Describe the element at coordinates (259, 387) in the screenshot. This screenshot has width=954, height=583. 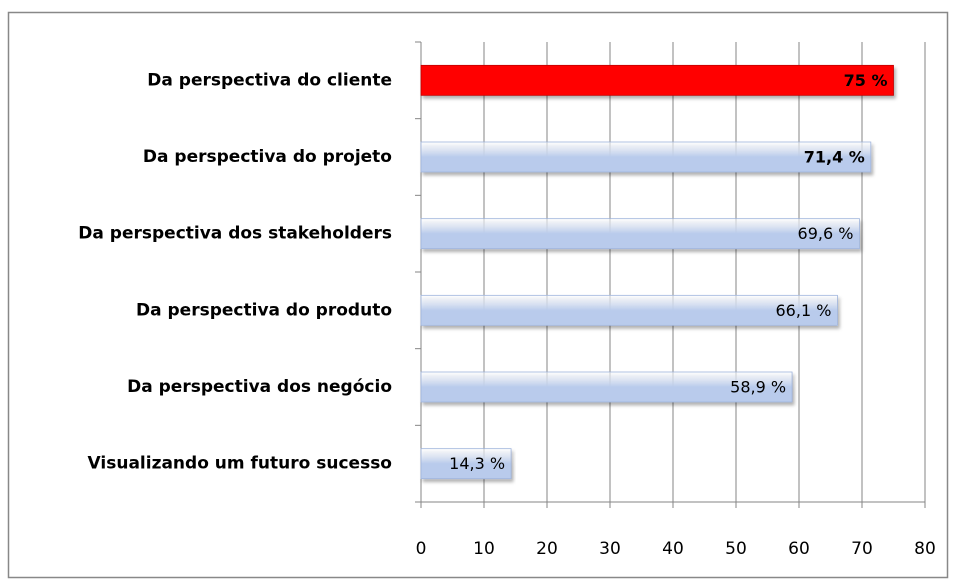
I see `category-label: Da perspectiva dos negócio` at that location.